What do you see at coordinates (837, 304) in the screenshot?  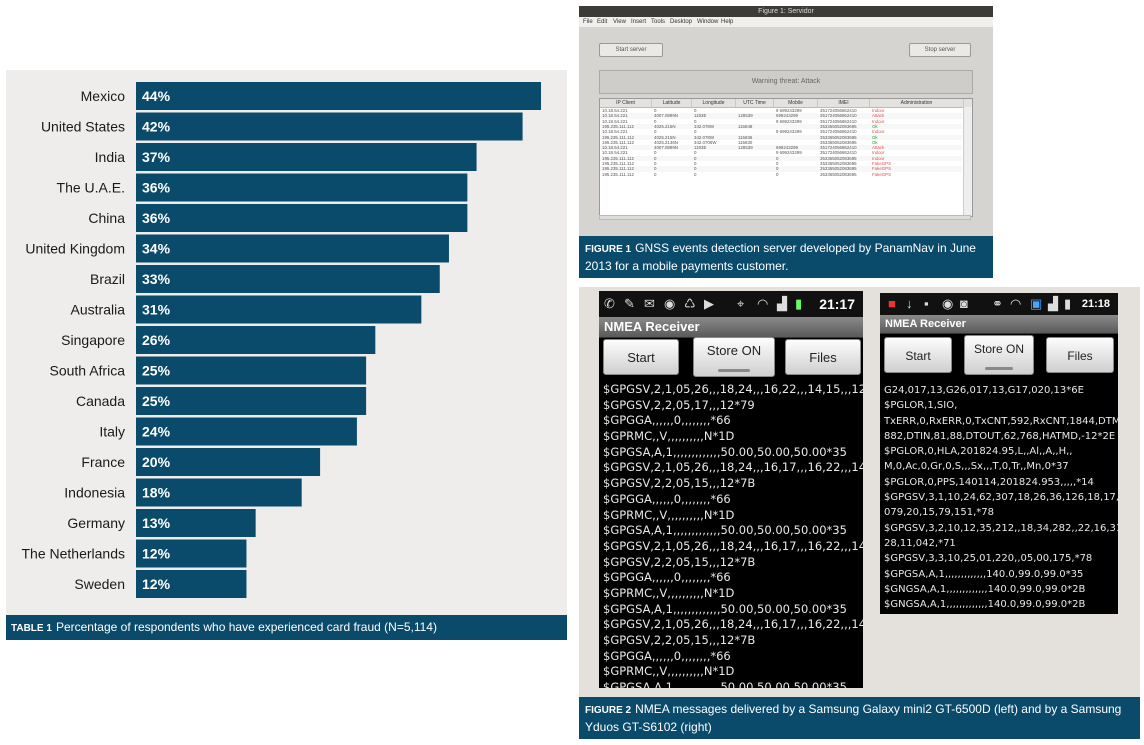 I see `status-time: 21:17` at bounding box center [837, 304].